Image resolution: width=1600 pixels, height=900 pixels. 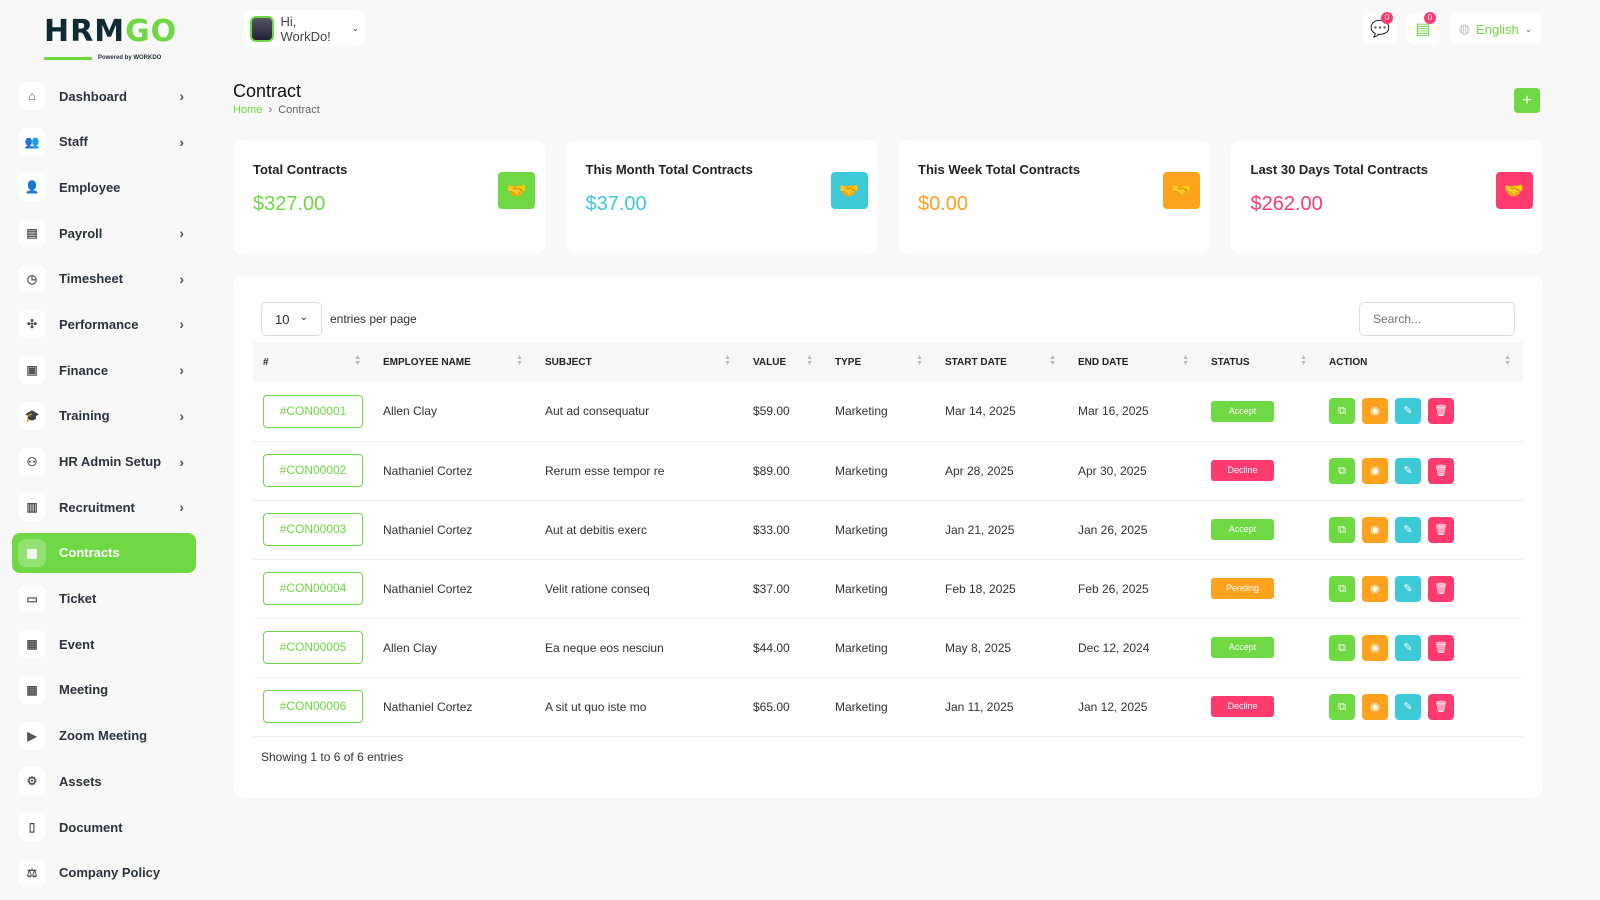 What do you see at coordinates (313, 411) in the screenshot?
I see `contract-id-link: #CON00001` at bounding box center [313, 411].